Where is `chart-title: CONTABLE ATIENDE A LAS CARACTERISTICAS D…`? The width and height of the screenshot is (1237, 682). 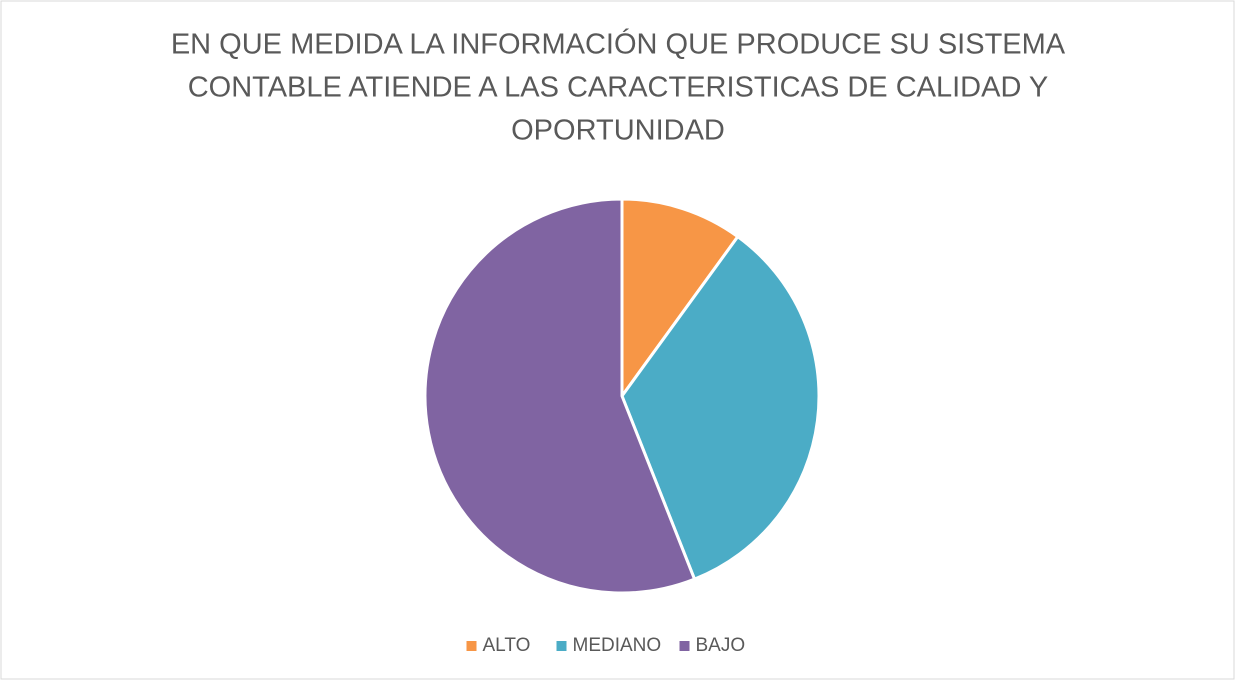
chart-title: CONTABLE ATIENDE A LAS CARACTERISTICAS D… is located at coordinates (618, 88).